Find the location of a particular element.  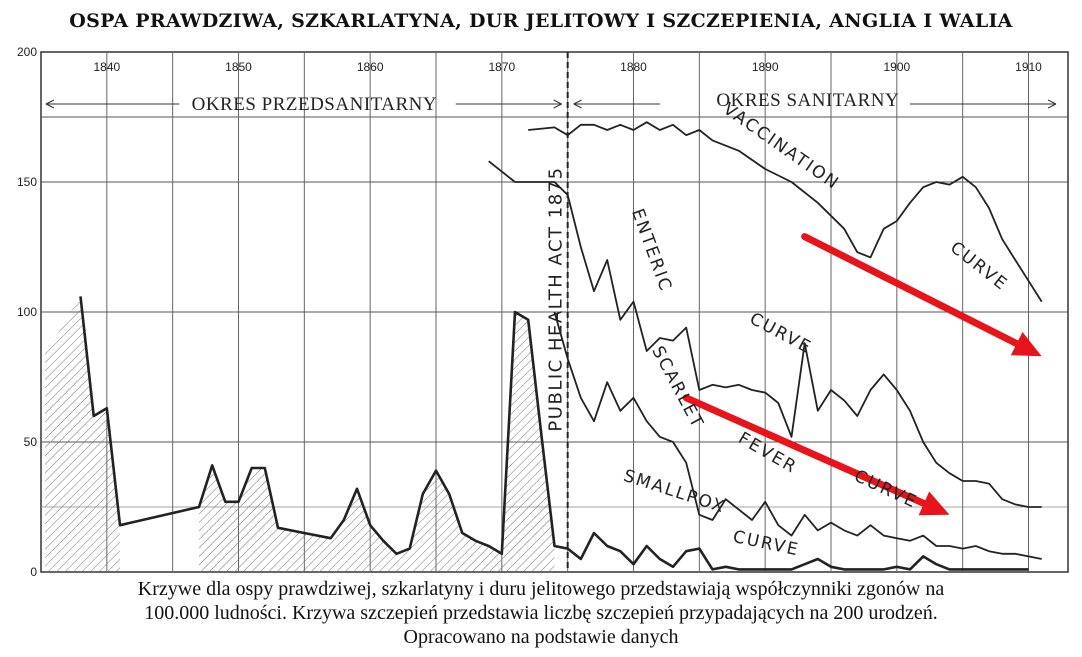

curve-label-scarlet-curve: CURVE is located at coordinates (886, 489).